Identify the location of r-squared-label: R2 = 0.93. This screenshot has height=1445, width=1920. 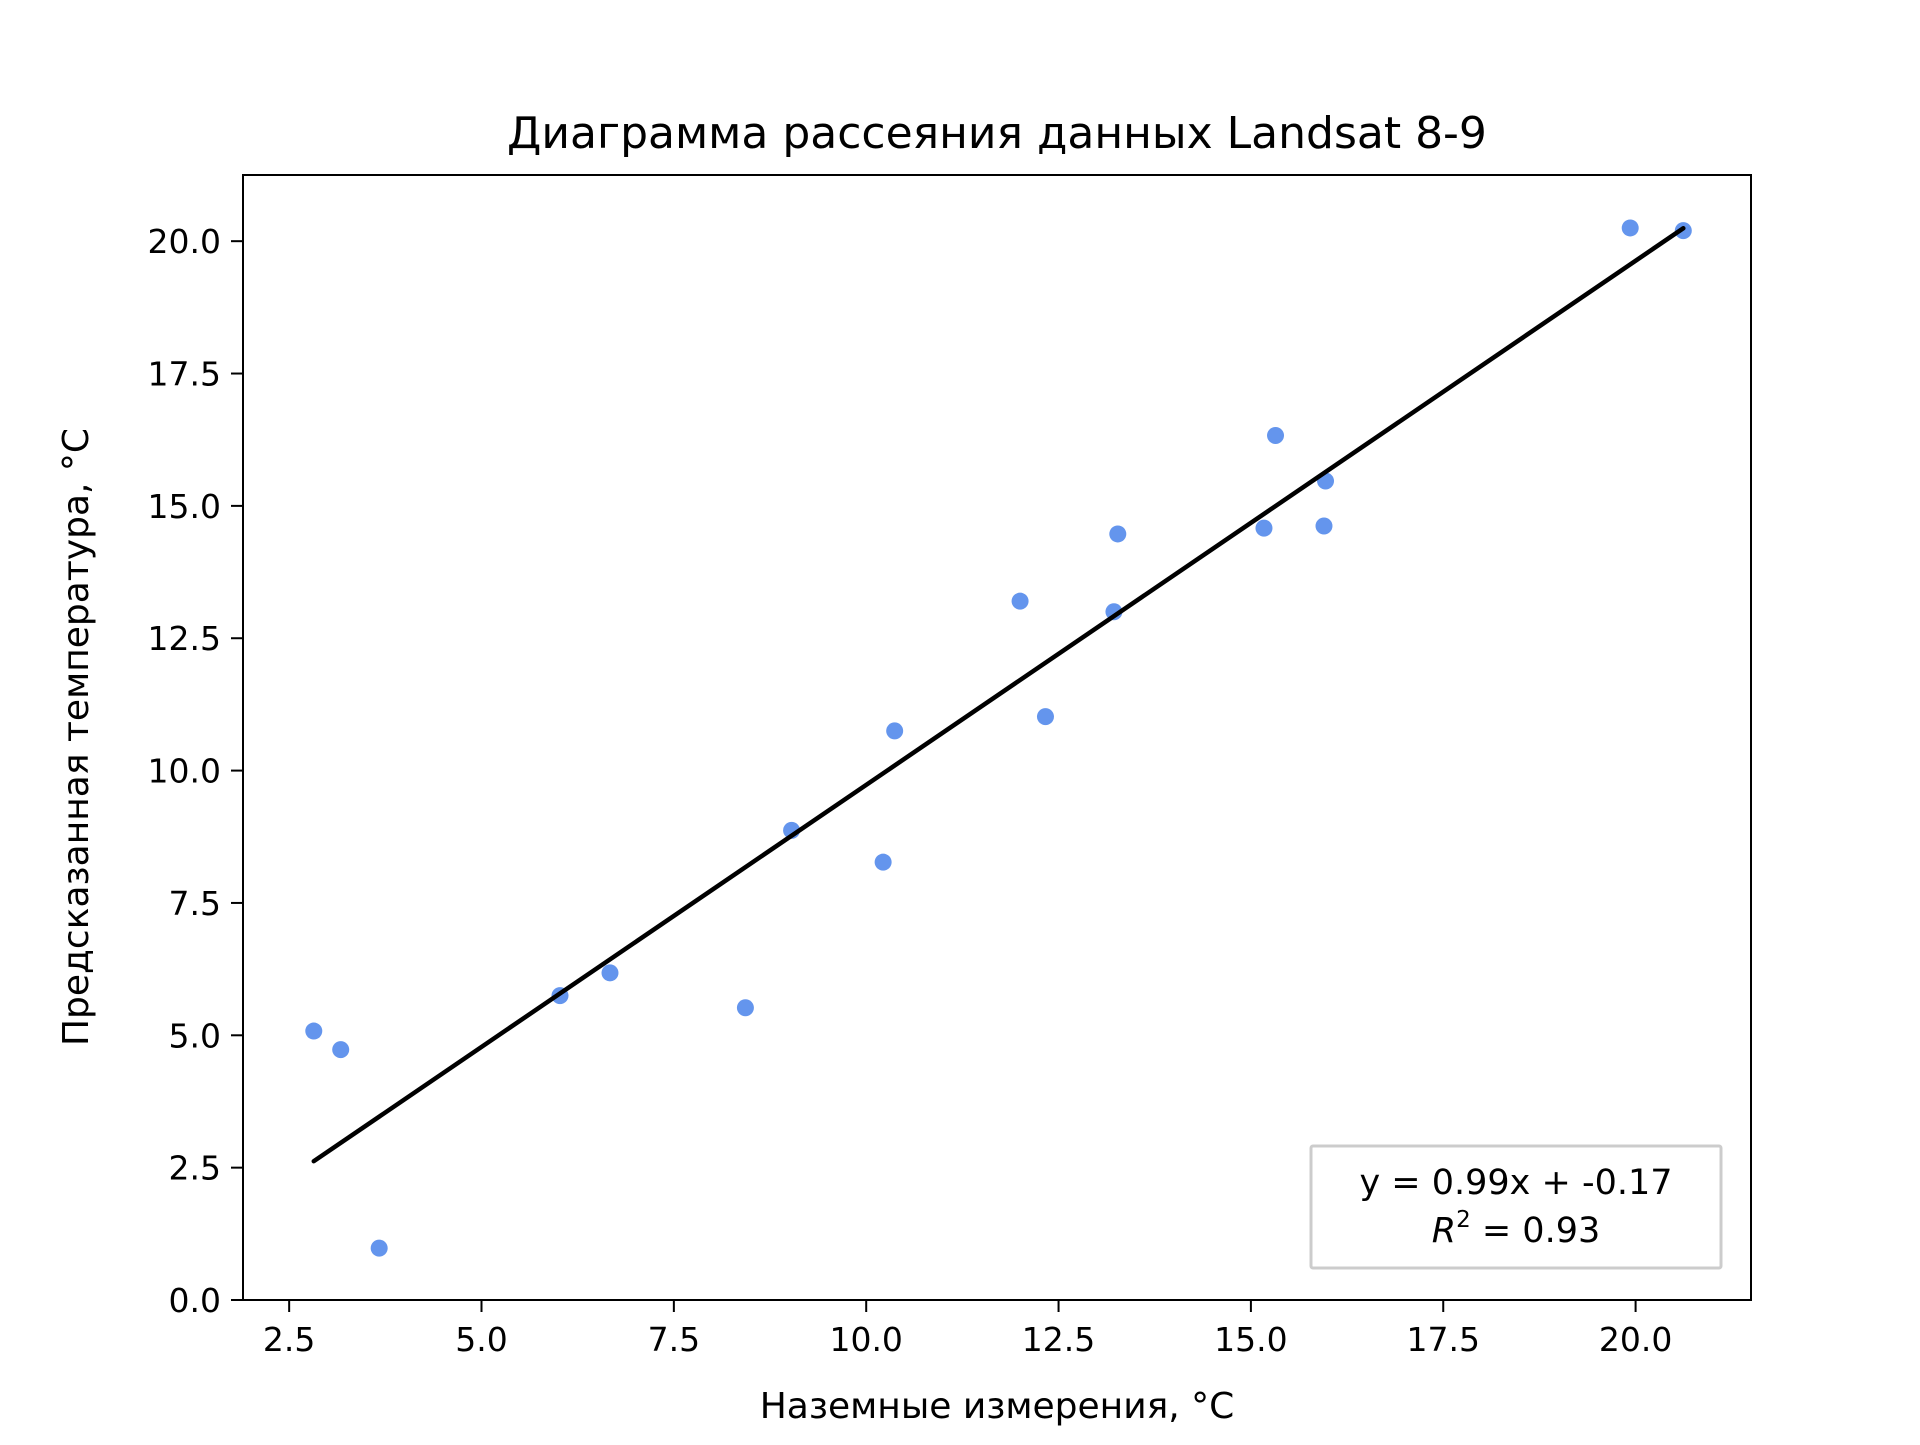
(1516, 1229).